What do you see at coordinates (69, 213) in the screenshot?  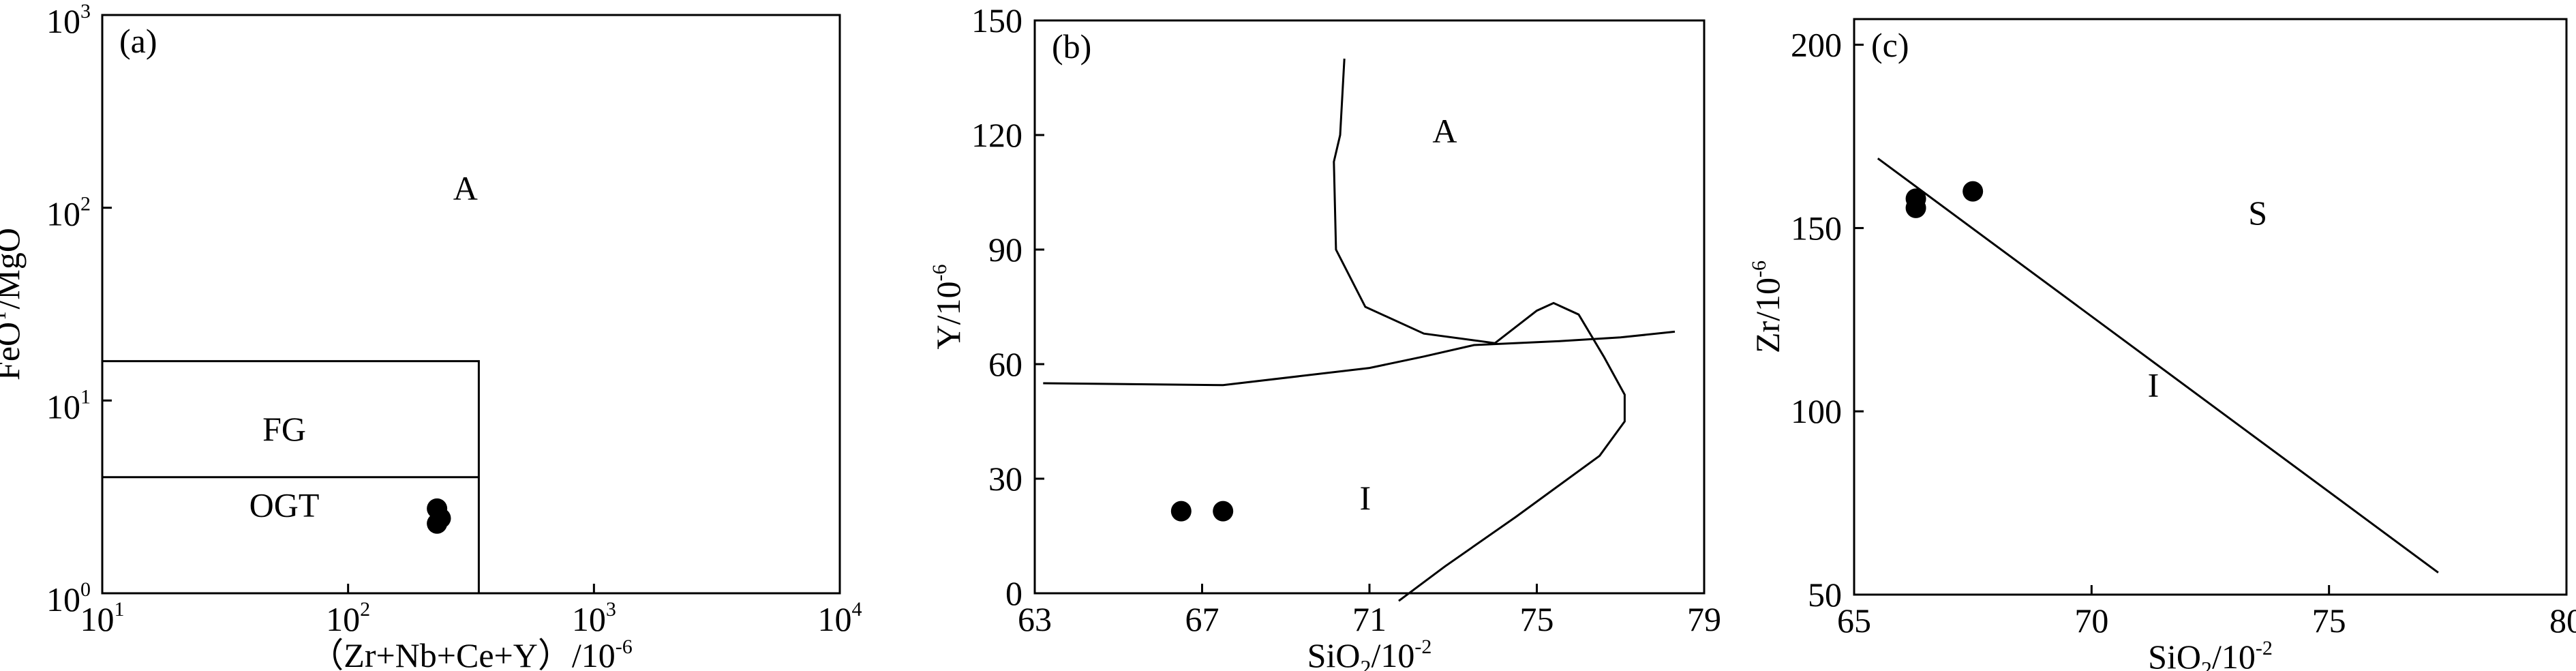 I see `y-tick-label: 102` at bounding box center [69, 213].